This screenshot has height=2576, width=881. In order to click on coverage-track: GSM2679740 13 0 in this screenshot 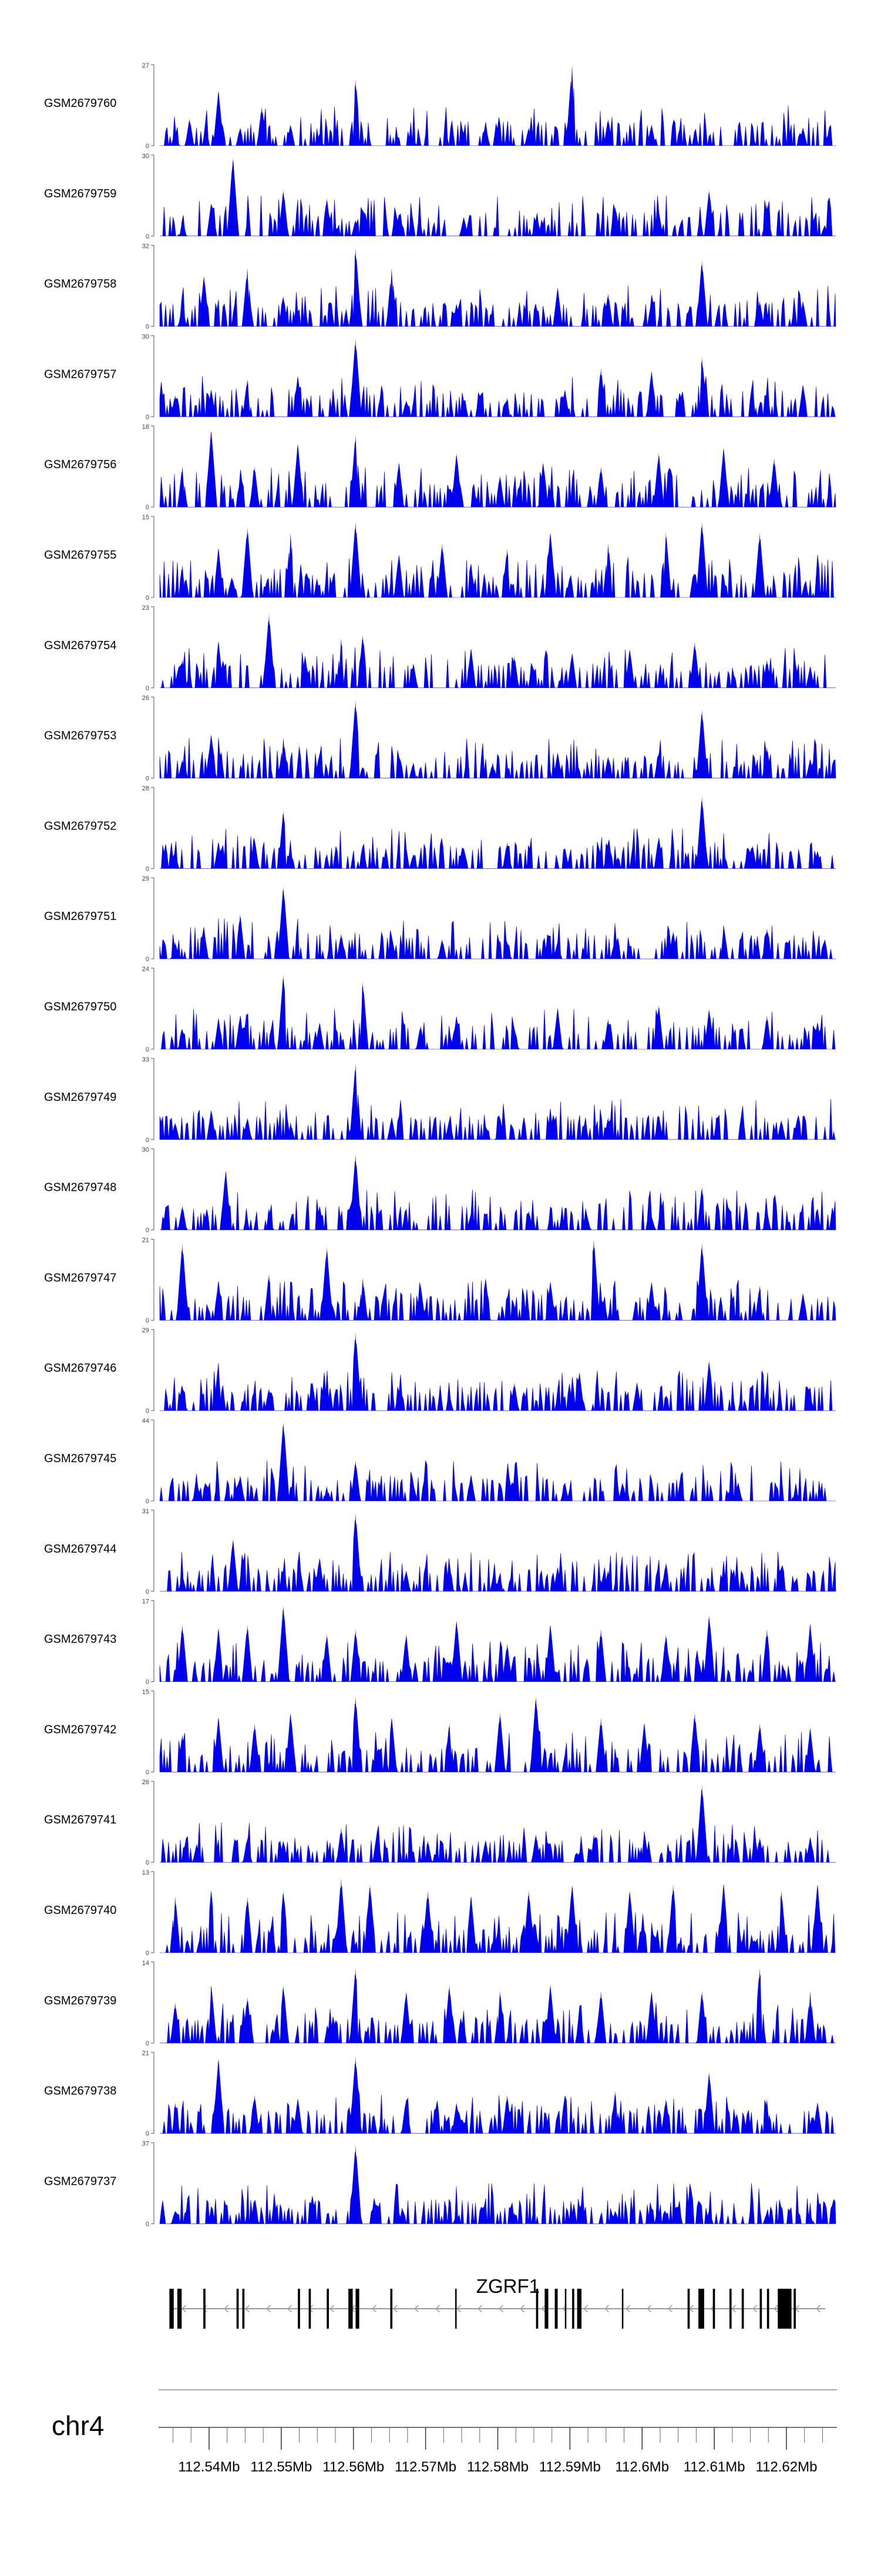, I will do `click(440, 1913)`.